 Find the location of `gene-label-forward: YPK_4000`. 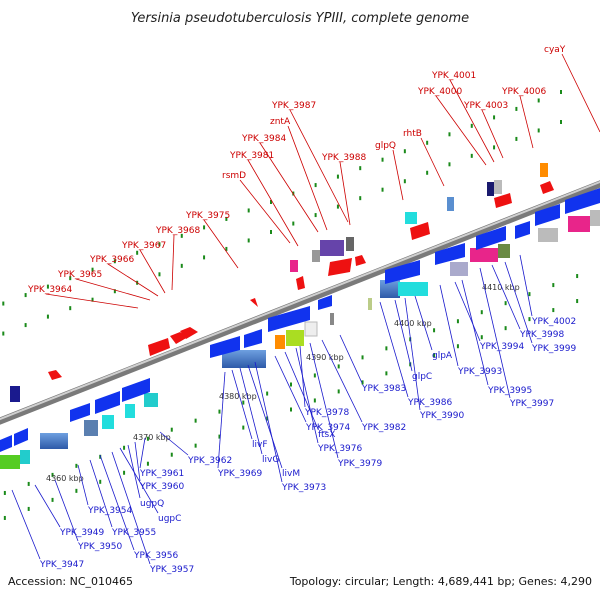

gene-label-forward: YPK_4000 is located at coordinates (440, 92).